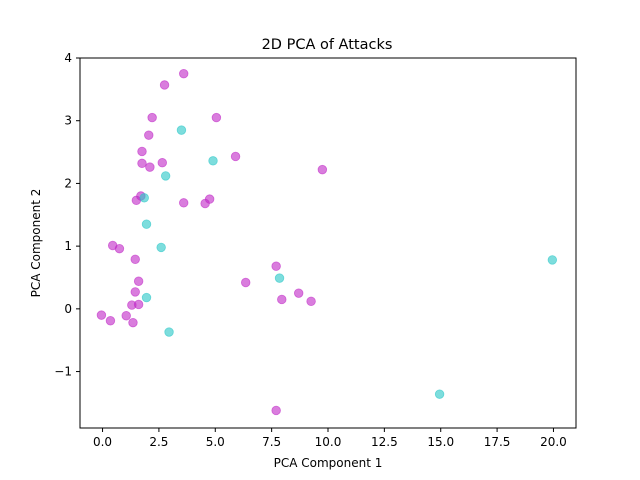 The width and height of the screenshot is (640, 480). I want to click on y-axis-ticks: −1 0 1 2 3 4, so click(67, 215).